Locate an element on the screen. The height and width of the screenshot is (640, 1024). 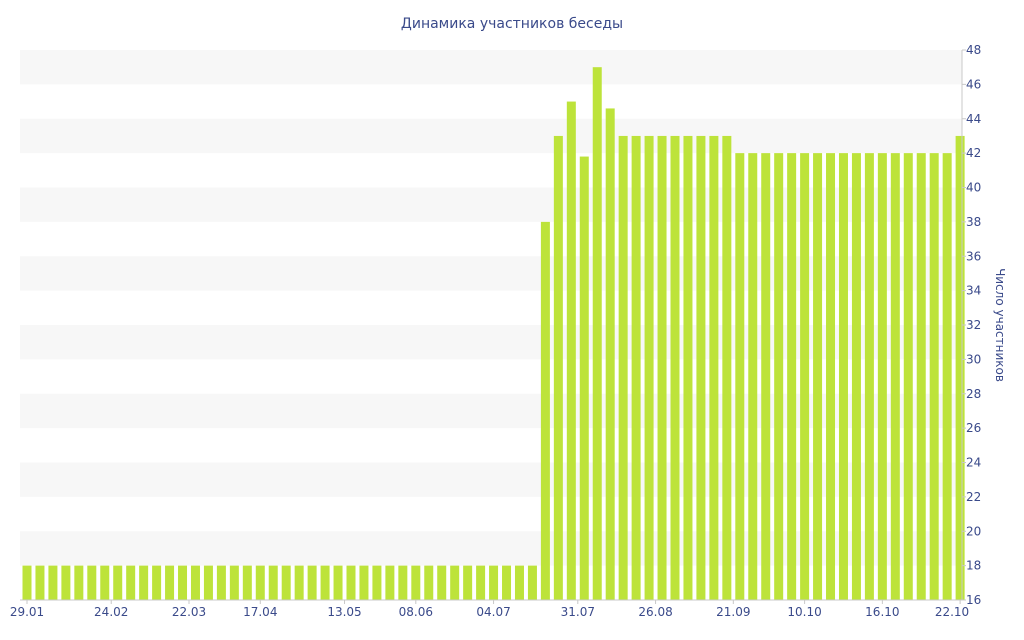
y-tick-label: 38 is located at coordinates (973, 222).